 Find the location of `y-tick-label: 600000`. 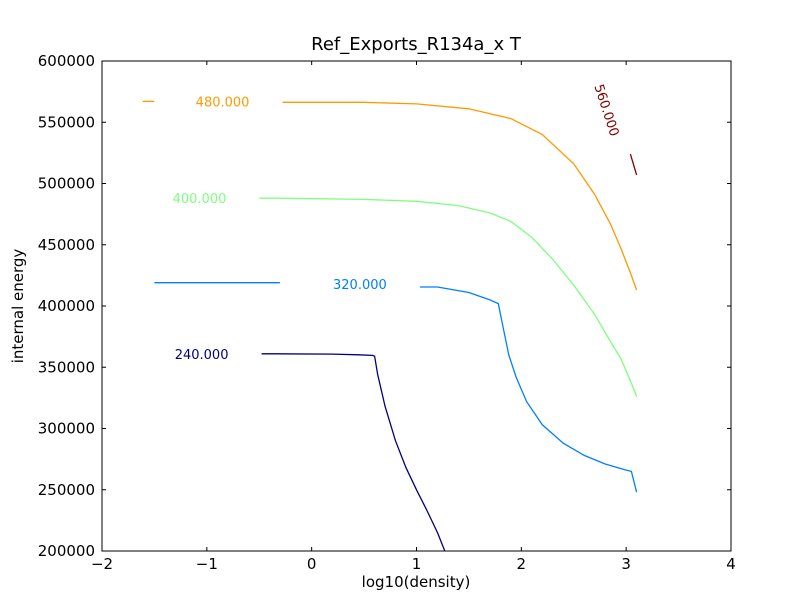

y-tick-label: 600000 is located at coordinates (66, 61).